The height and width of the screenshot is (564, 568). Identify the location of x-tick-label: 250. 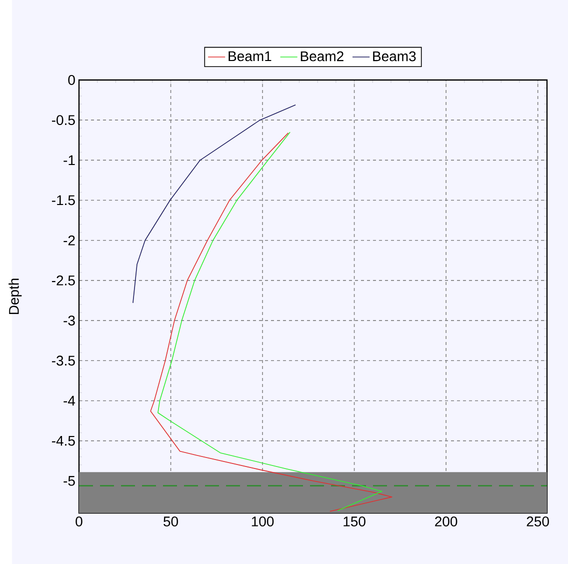
(537, 521).